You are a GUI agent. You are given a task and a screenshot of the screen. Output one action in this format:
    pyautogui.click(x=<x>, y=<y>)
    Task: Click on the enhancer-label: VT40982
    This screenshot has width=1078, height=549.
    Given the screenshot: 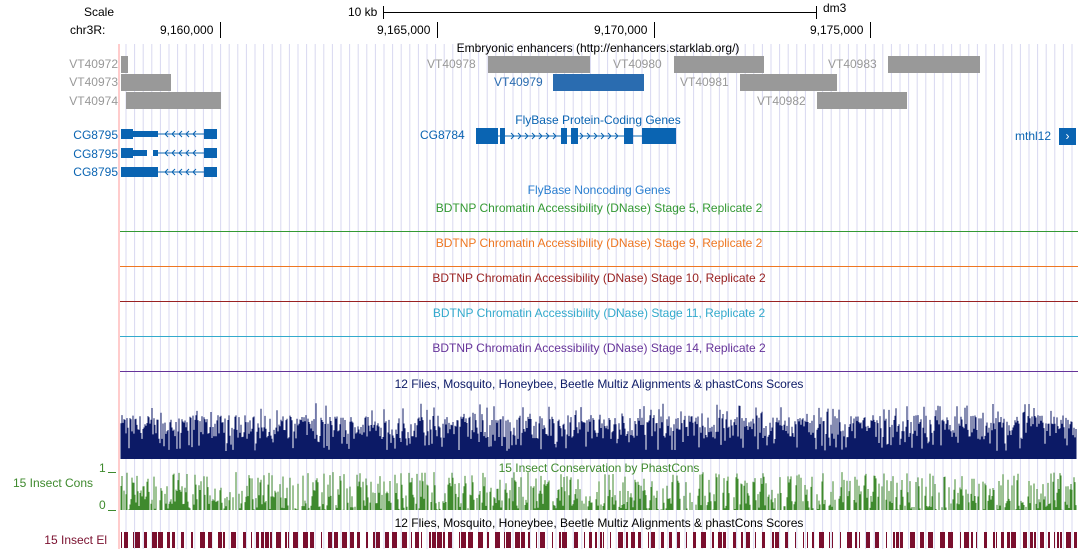 What is the action you would take?
    pyautogui.click(x=781, y=101)
    